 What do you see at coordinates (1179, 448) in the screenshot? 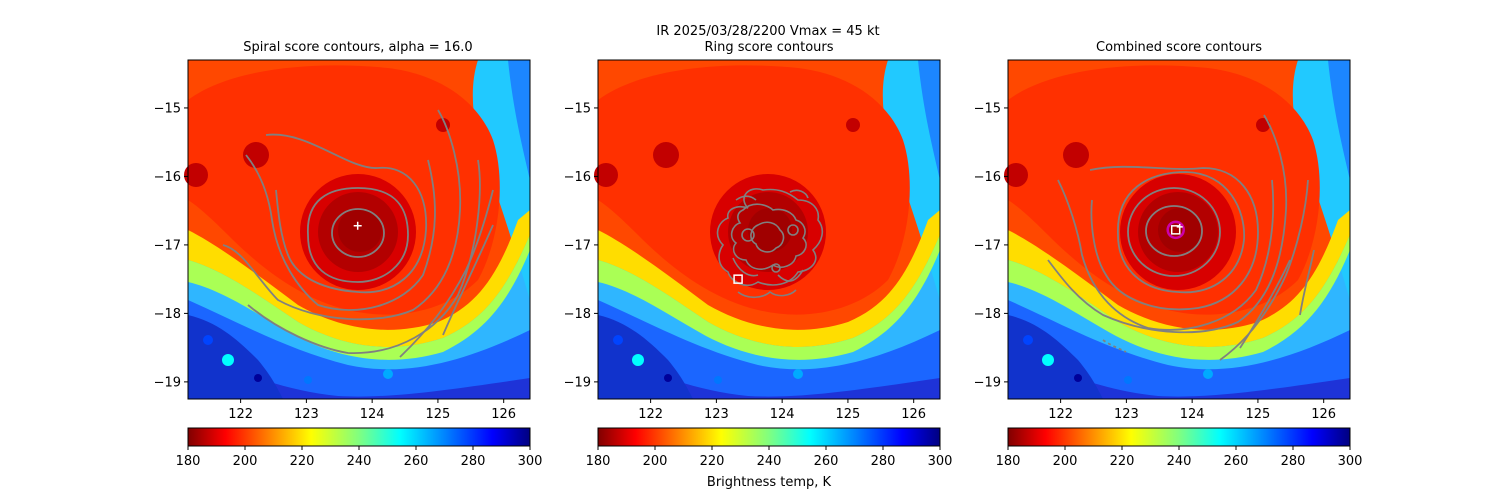
I see `colorbar-combined: 180 200 220 240 260 280 300` at bounding box center [1179, 448].